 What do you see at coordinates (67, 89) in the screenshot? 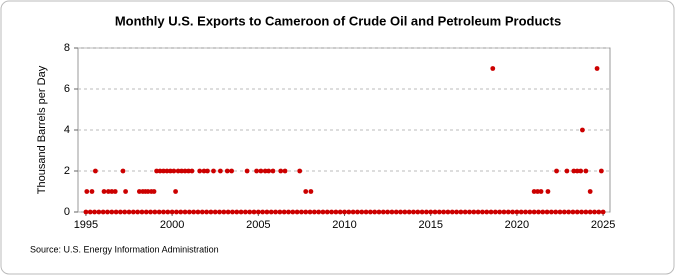
I see `y-tick-label: 6` at bounding box center [67, 89].